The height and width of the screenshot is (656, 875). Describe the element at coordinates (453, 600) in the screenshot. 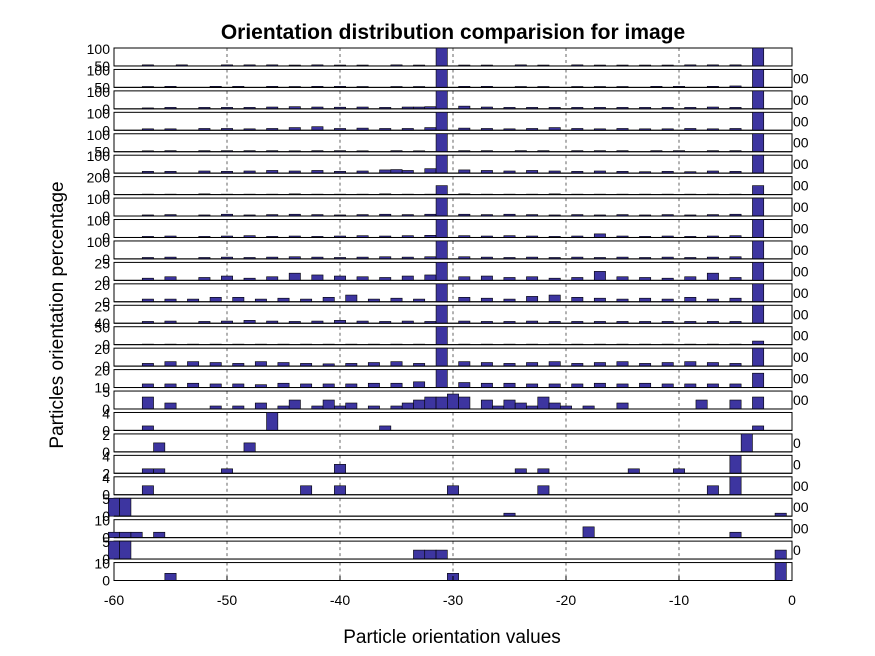

I see `x-tick-label: -30` at that location.